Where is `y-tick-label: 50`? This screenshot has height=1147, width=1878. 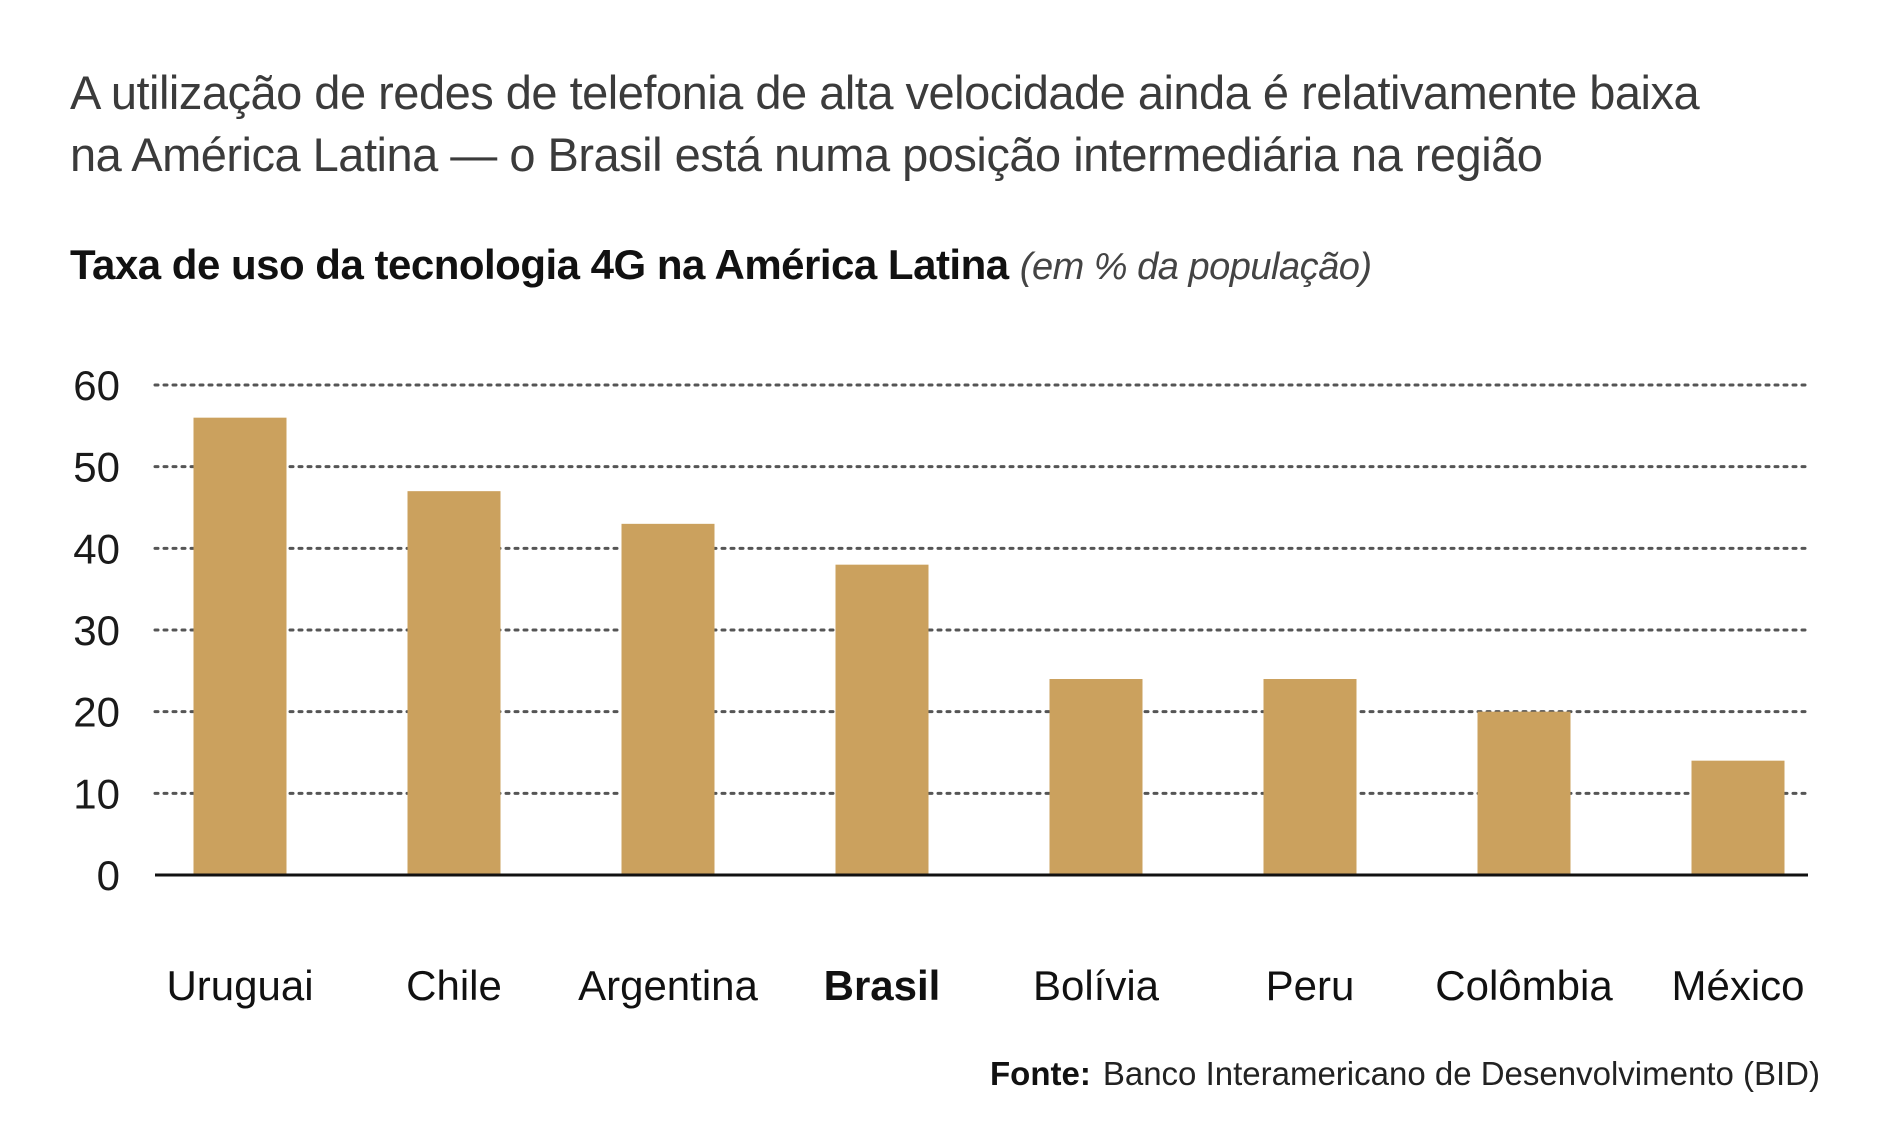
y-tick-label: 50 is located at coordinates (96, 467).